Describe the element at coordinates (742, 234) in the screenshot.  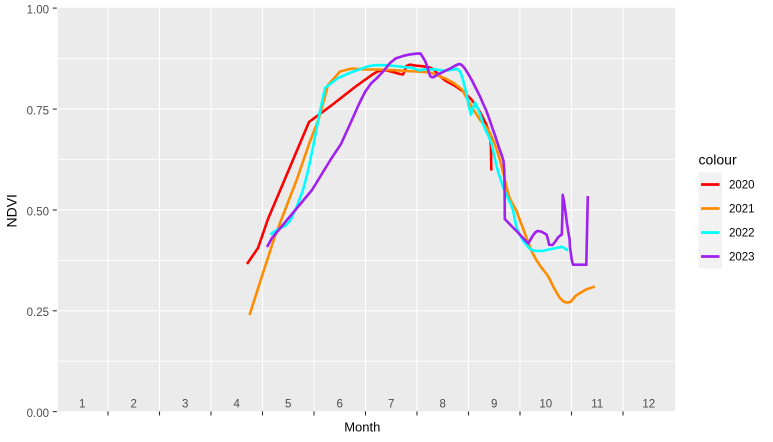
I see `svg-text: 2022` at that location.